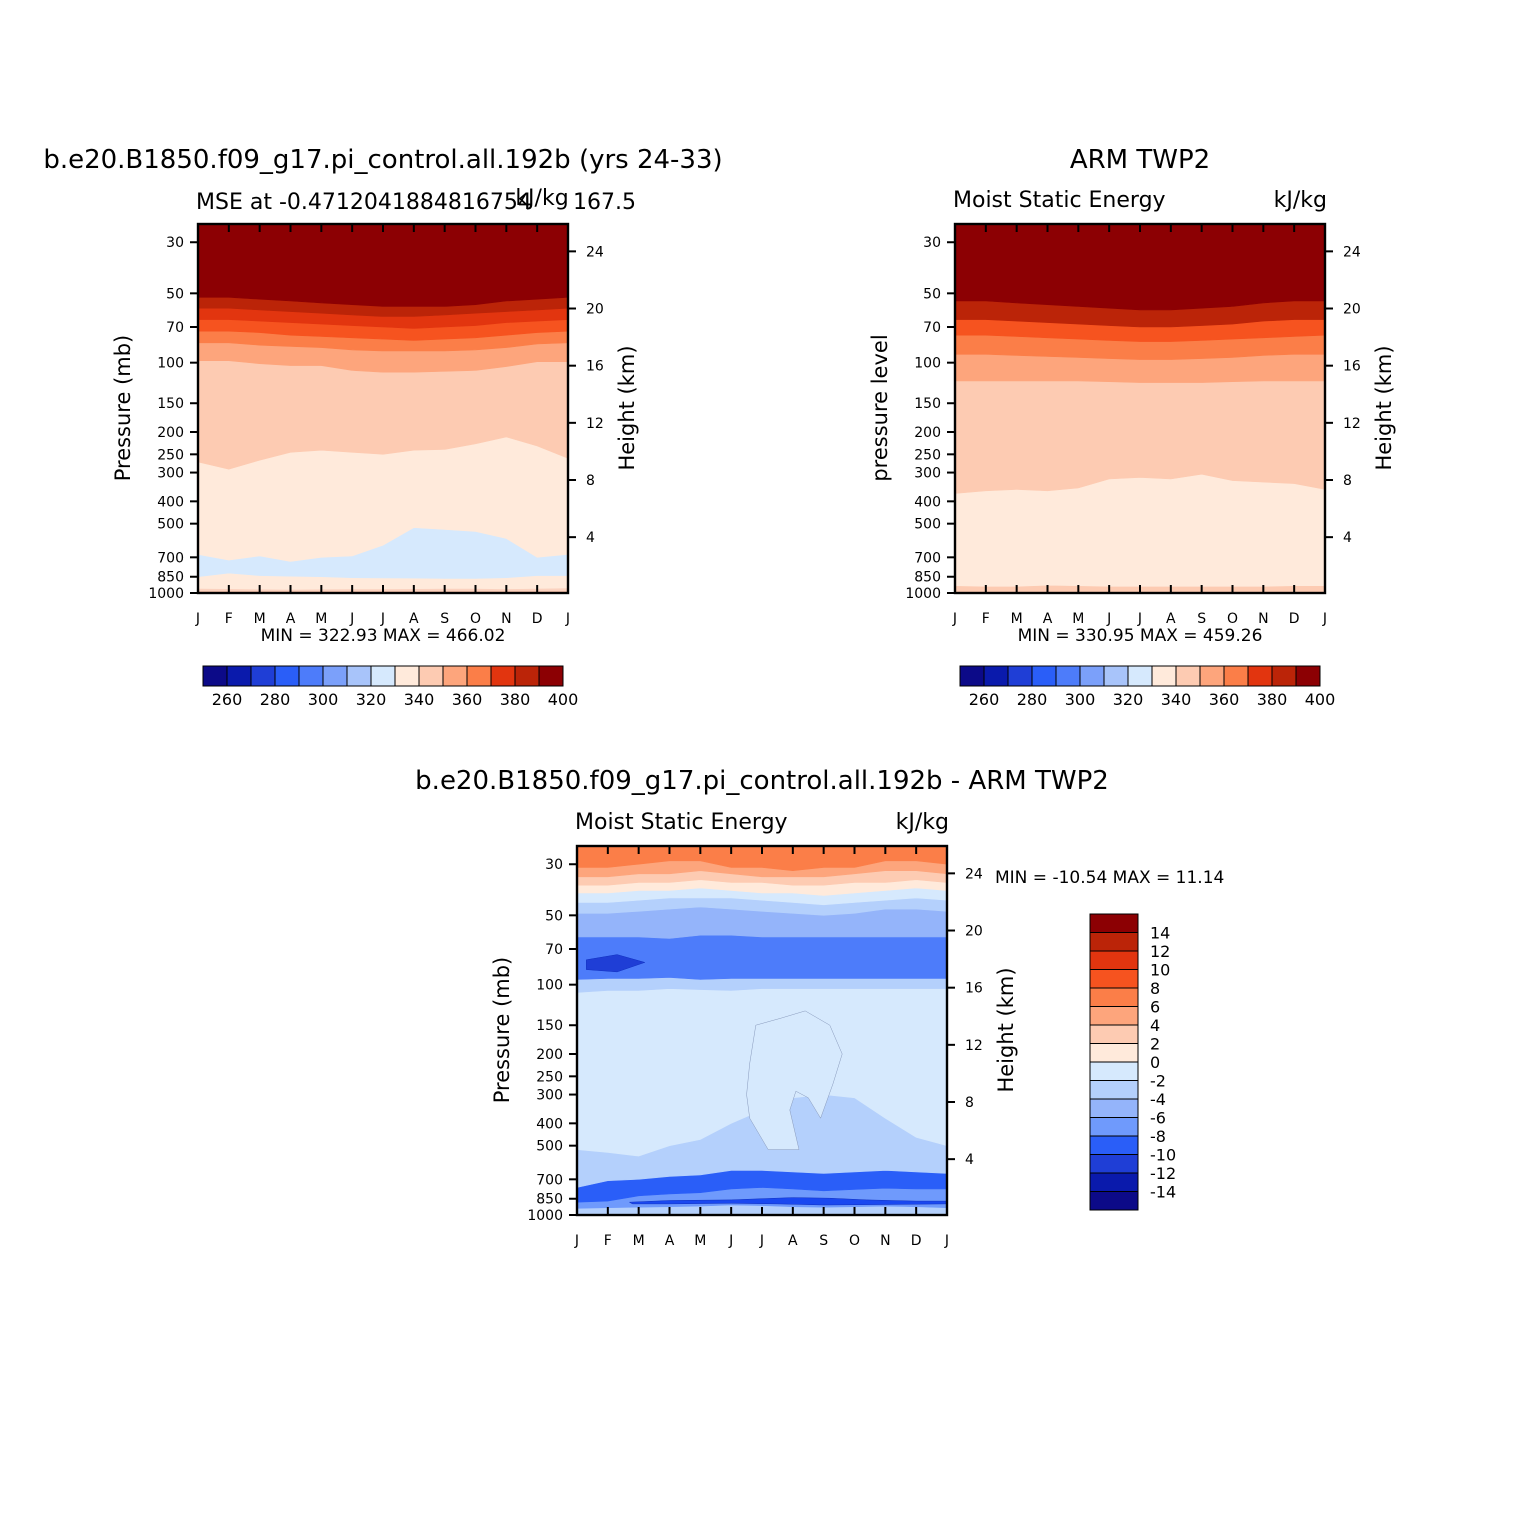 Image resolution: width=1524 pixels, height=1524 pixels. What do you see at coordinates (927, 364) in the screenshot?
I see `y-tick-label: 100` at bounding box center [927, 364].